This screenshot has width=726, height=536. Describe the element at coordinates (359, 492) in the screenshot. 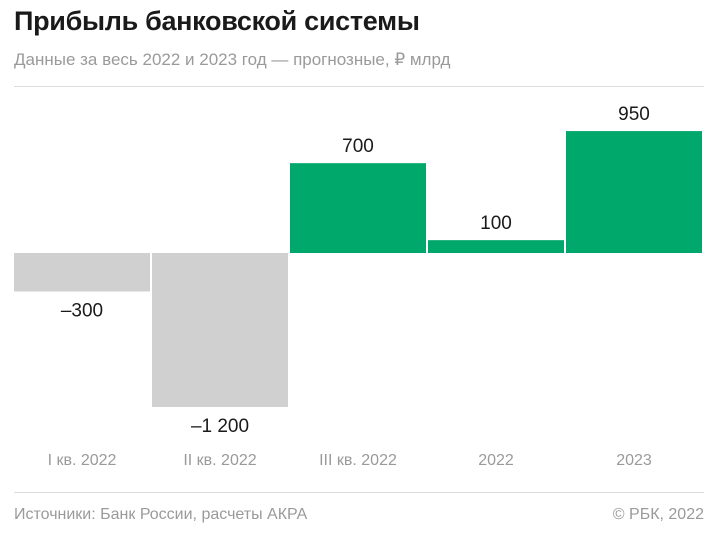

I see `bottom-divider` at that location.